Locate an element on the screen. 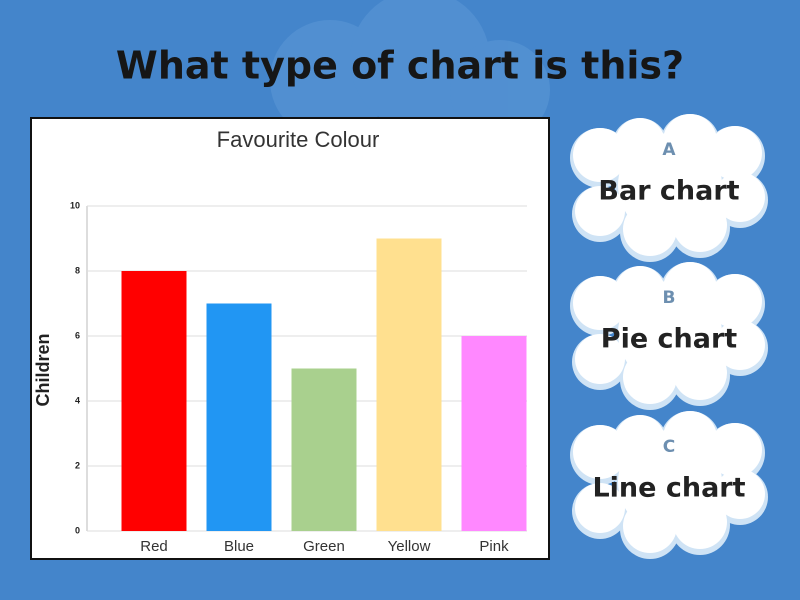 The height and width of the screenshot is (600, 800). y-tick-label: 6 is located at coordinates (77, 335).